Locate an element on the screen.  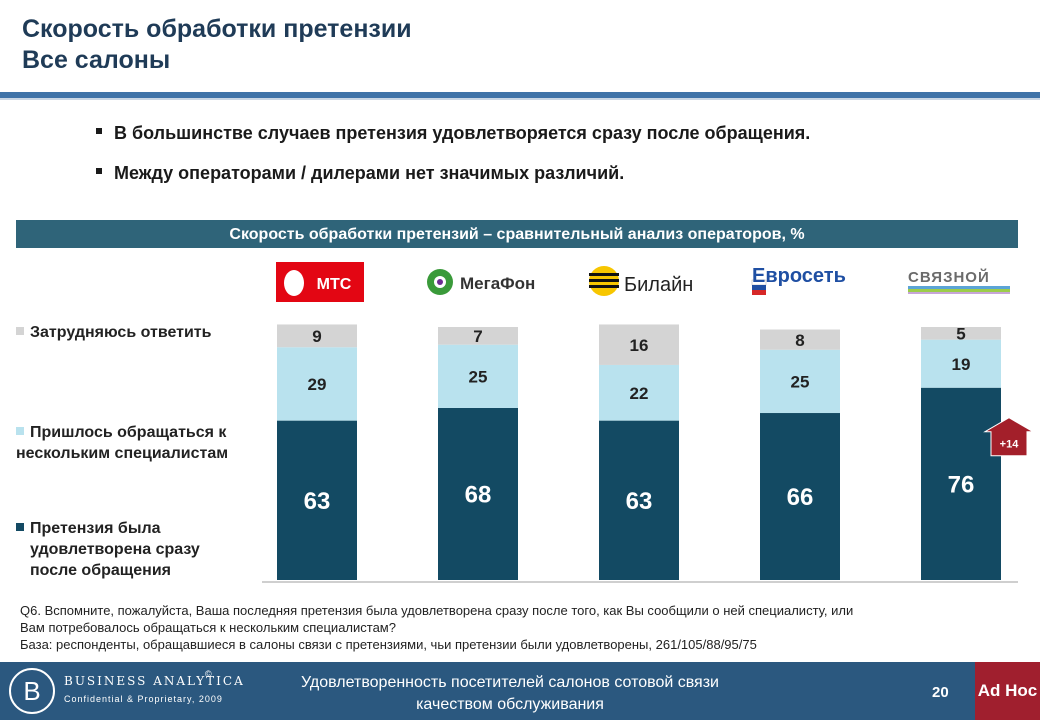
bar-value-label: 16 is located at coordinates (639, 345).